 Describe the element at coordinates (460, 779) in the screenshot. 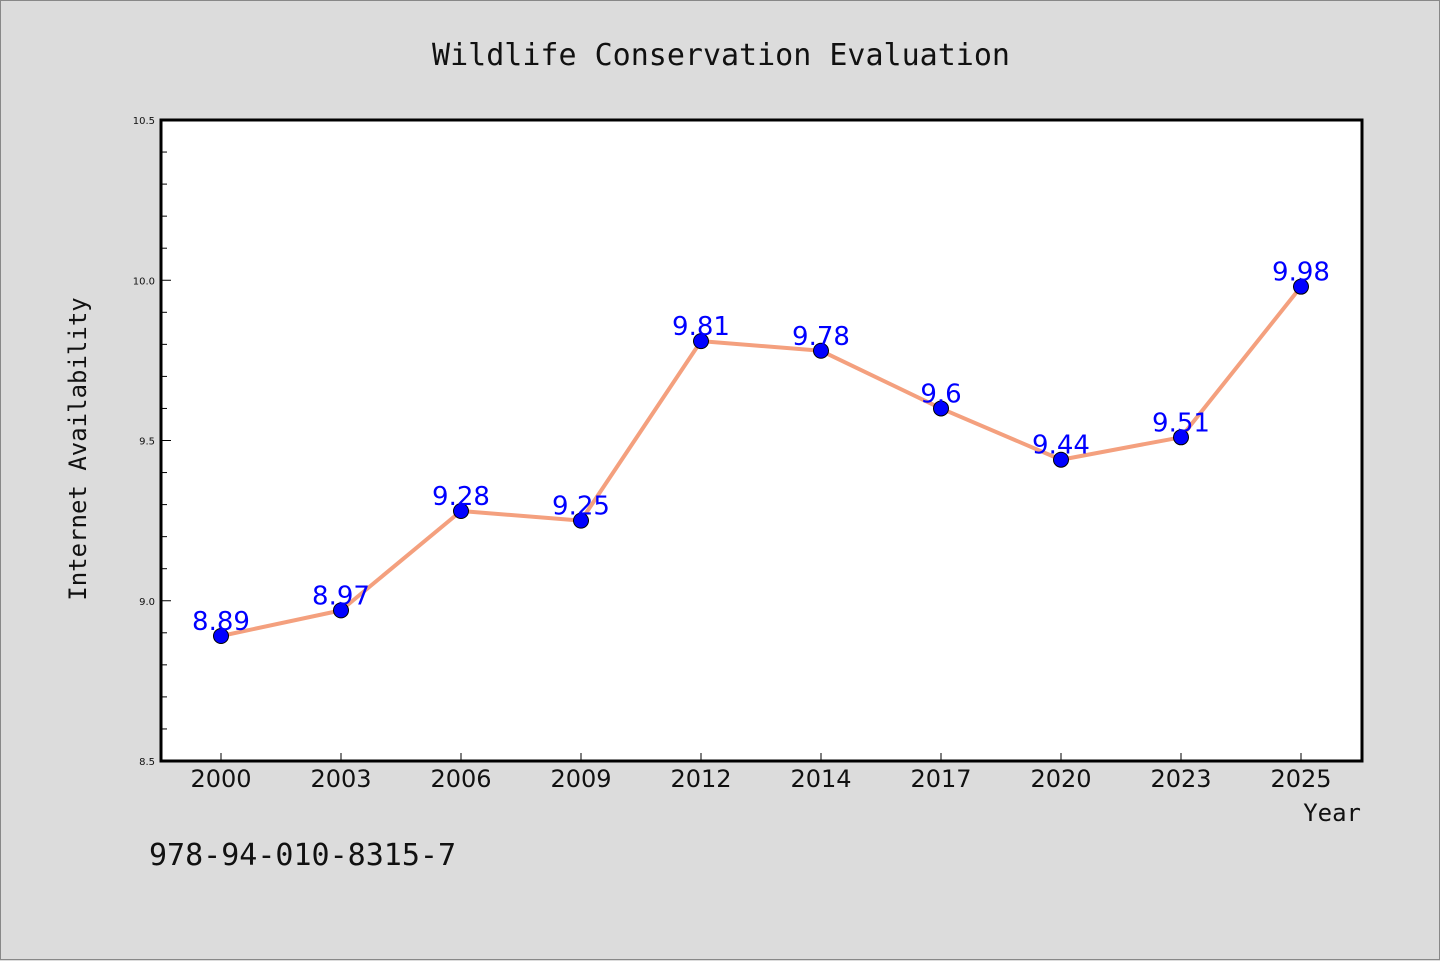

I see `x-tick-label: 2006` at that location.